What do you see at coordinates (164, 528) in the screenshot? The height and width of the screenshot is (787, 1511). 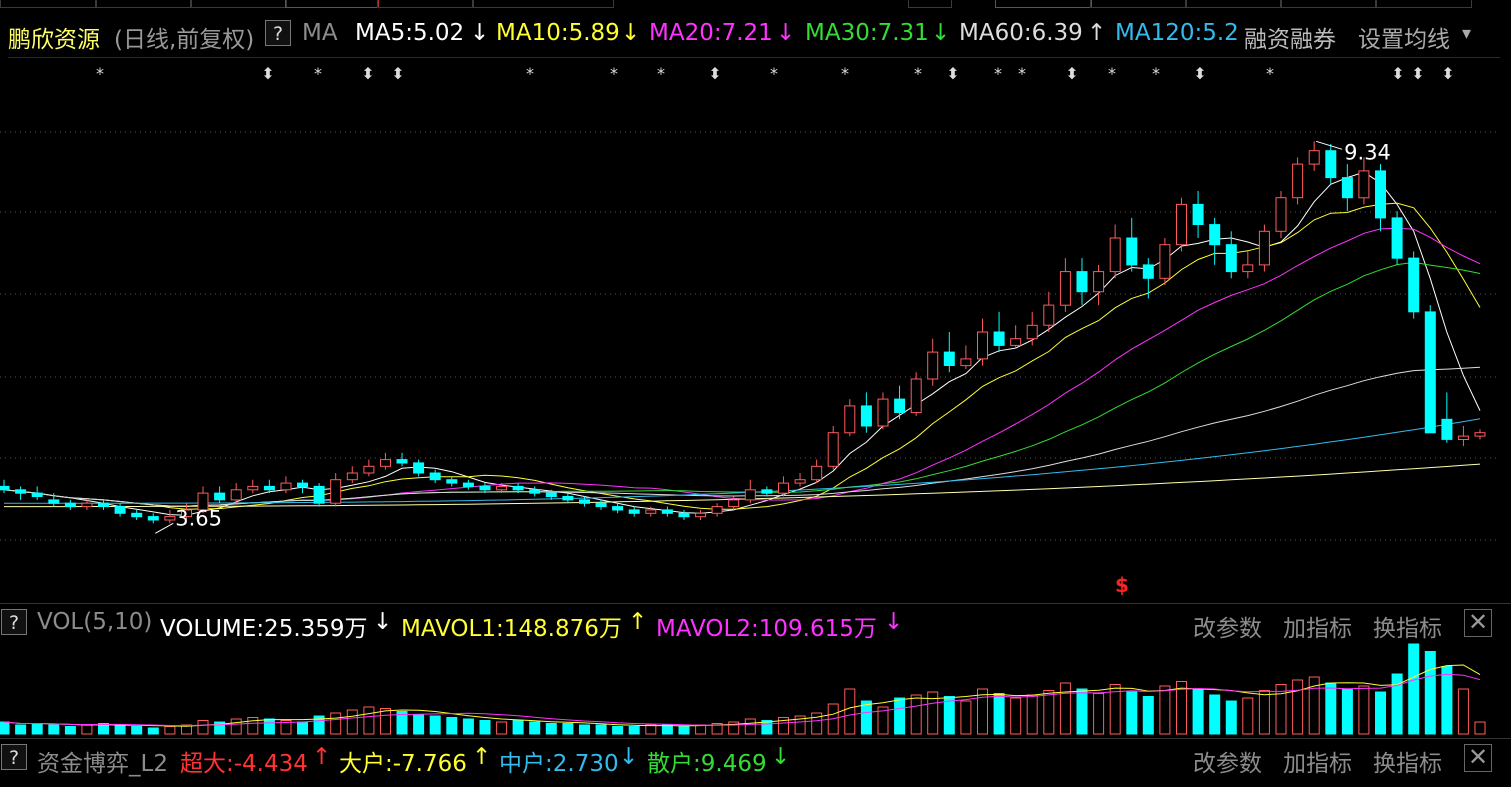 I see `low-price-pointer` at bounding box center [164, 528].